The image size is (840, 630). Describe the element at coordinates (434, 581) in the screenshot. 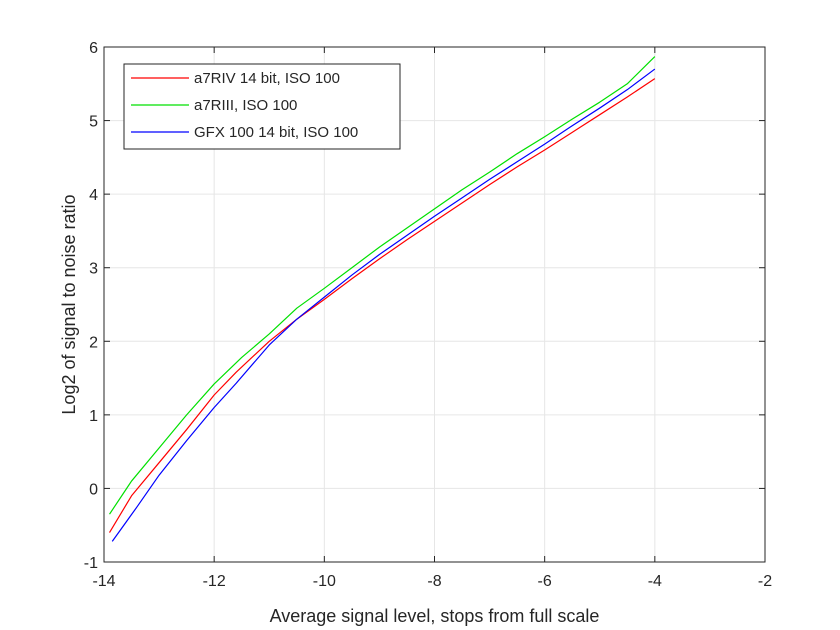

I see `x-tick-label: -8` at that location.